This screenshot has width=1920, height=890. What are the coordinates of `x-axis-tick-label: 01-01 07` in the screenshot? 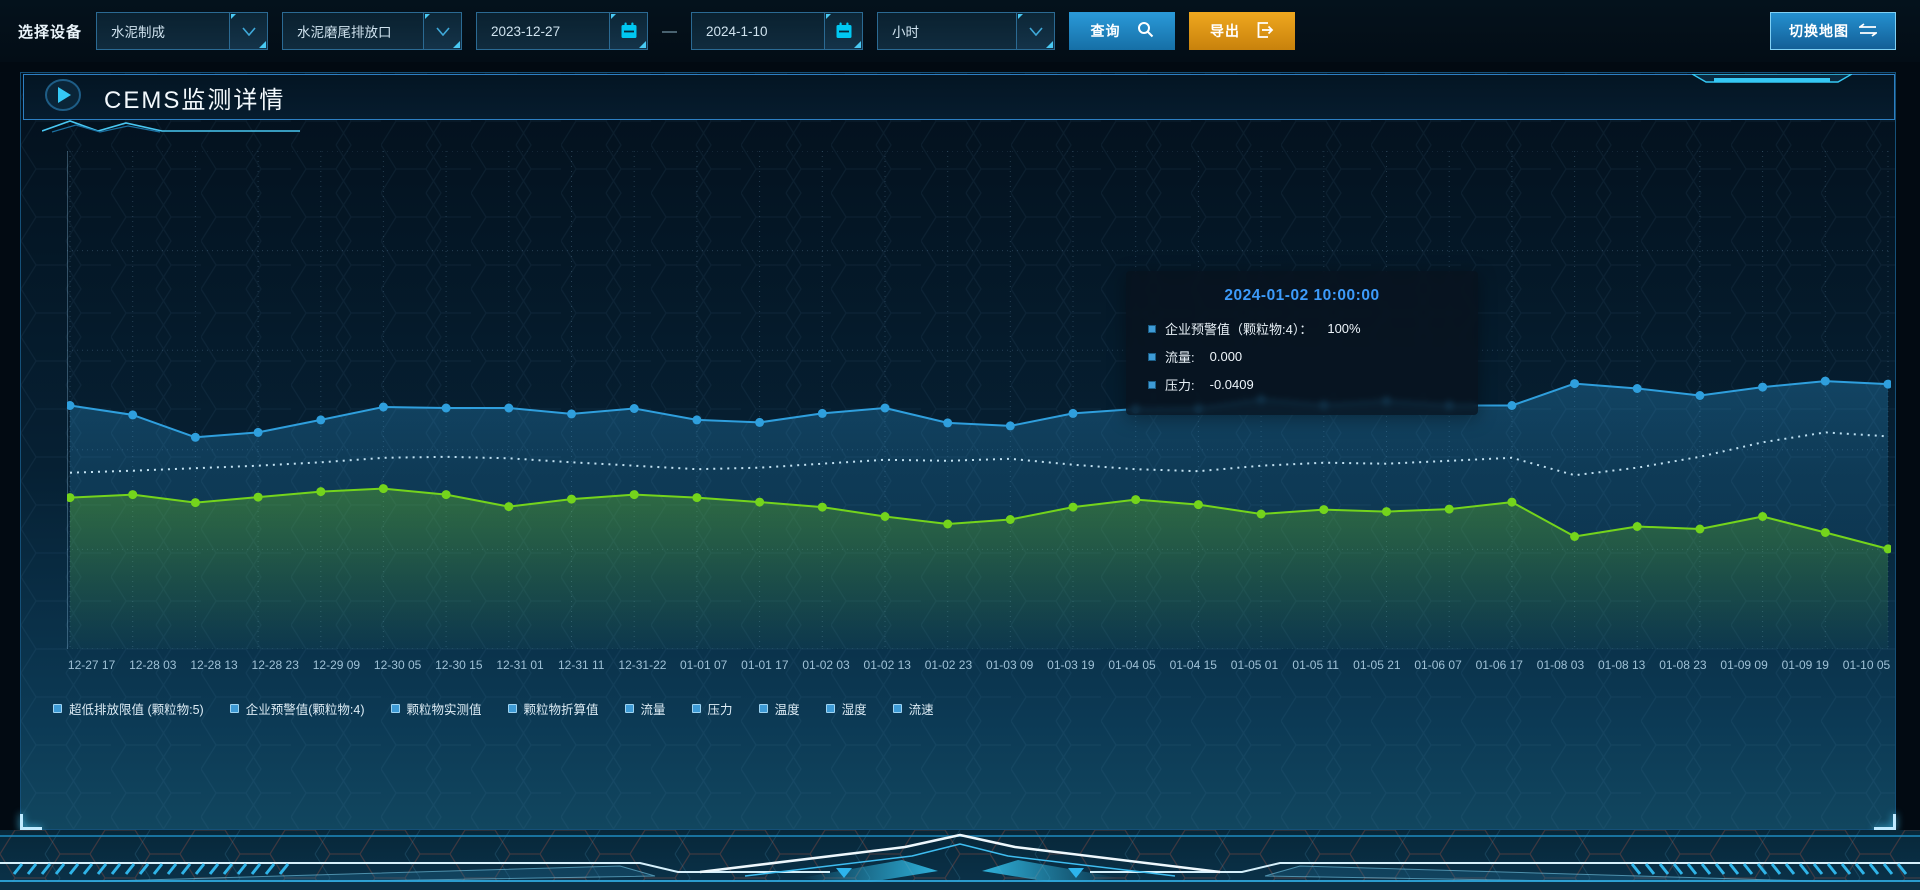 It's located at (703, 665).